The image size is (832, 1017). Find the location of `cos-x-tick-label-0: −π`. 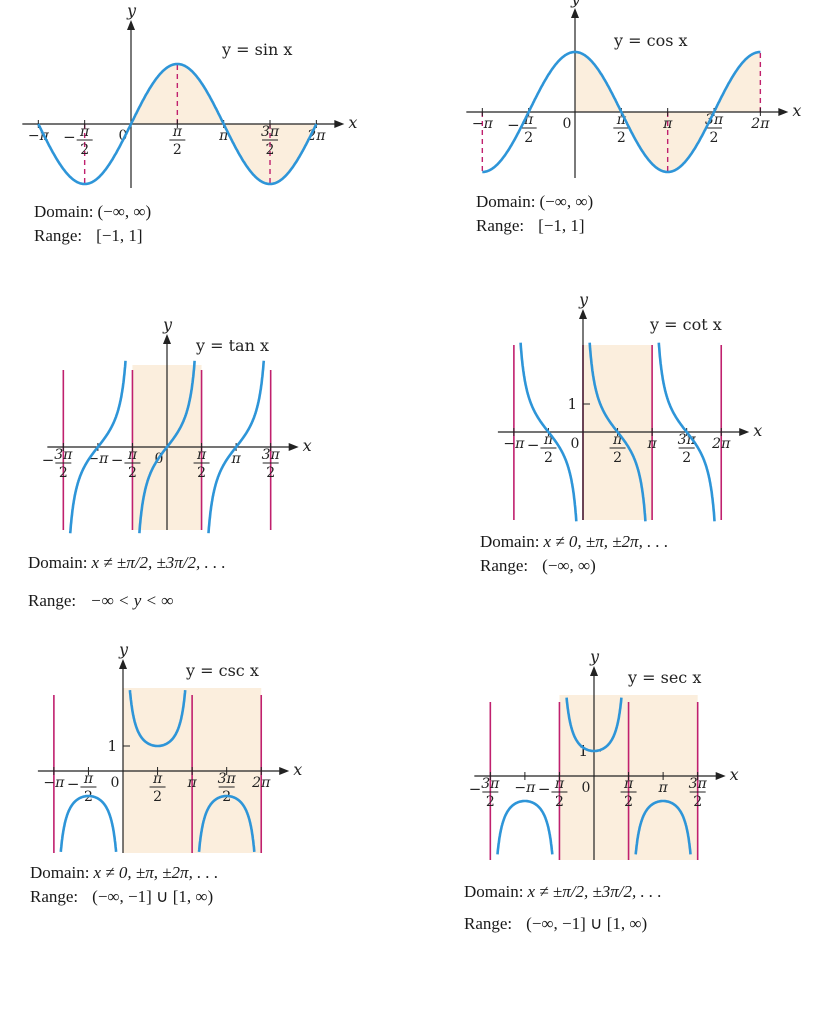

cos-x-tick-label-0: −π is located at coordinates (483, 124).